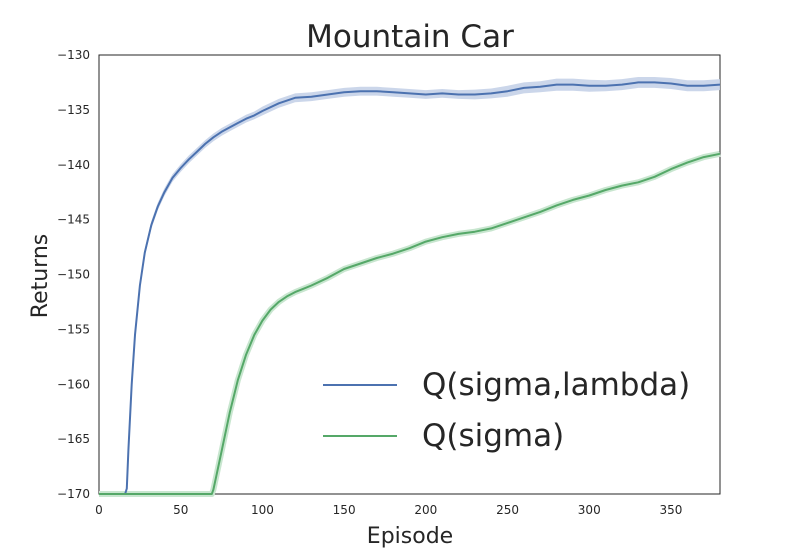 This screenshot has width=800, height=550. What do you see at coordinates (425, 510) in the screenshot?
I see `x-tick-label: 200` at bounding box center [425, 510].